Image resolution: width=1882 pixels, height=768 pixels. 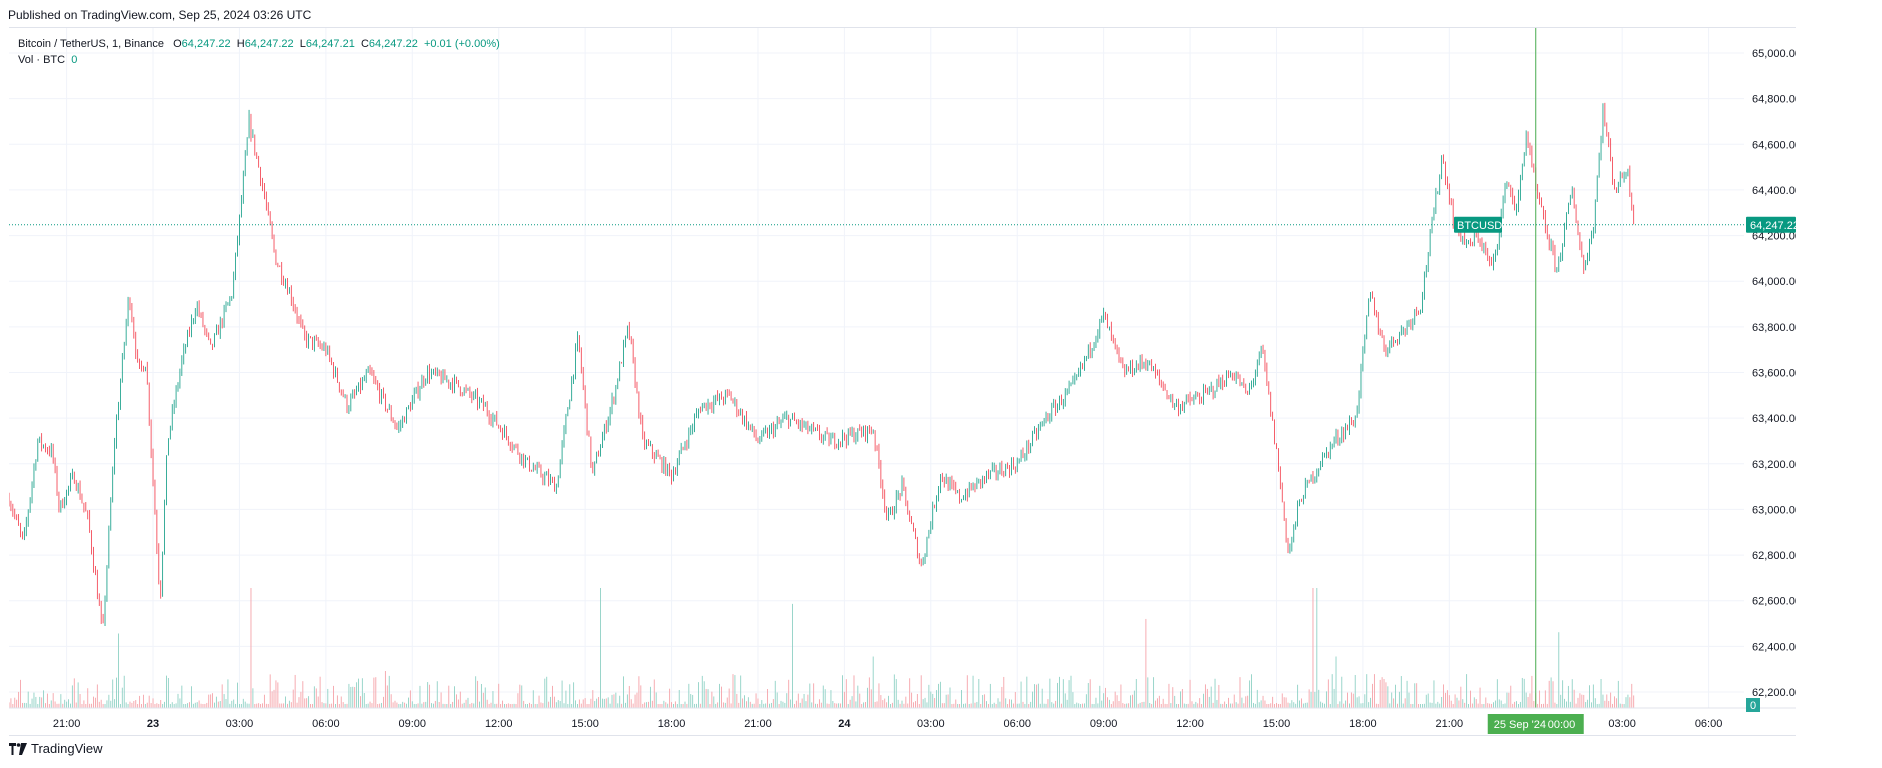 I want to click on y-tick-label: 64,600.00, so click(x=1774, y=145).